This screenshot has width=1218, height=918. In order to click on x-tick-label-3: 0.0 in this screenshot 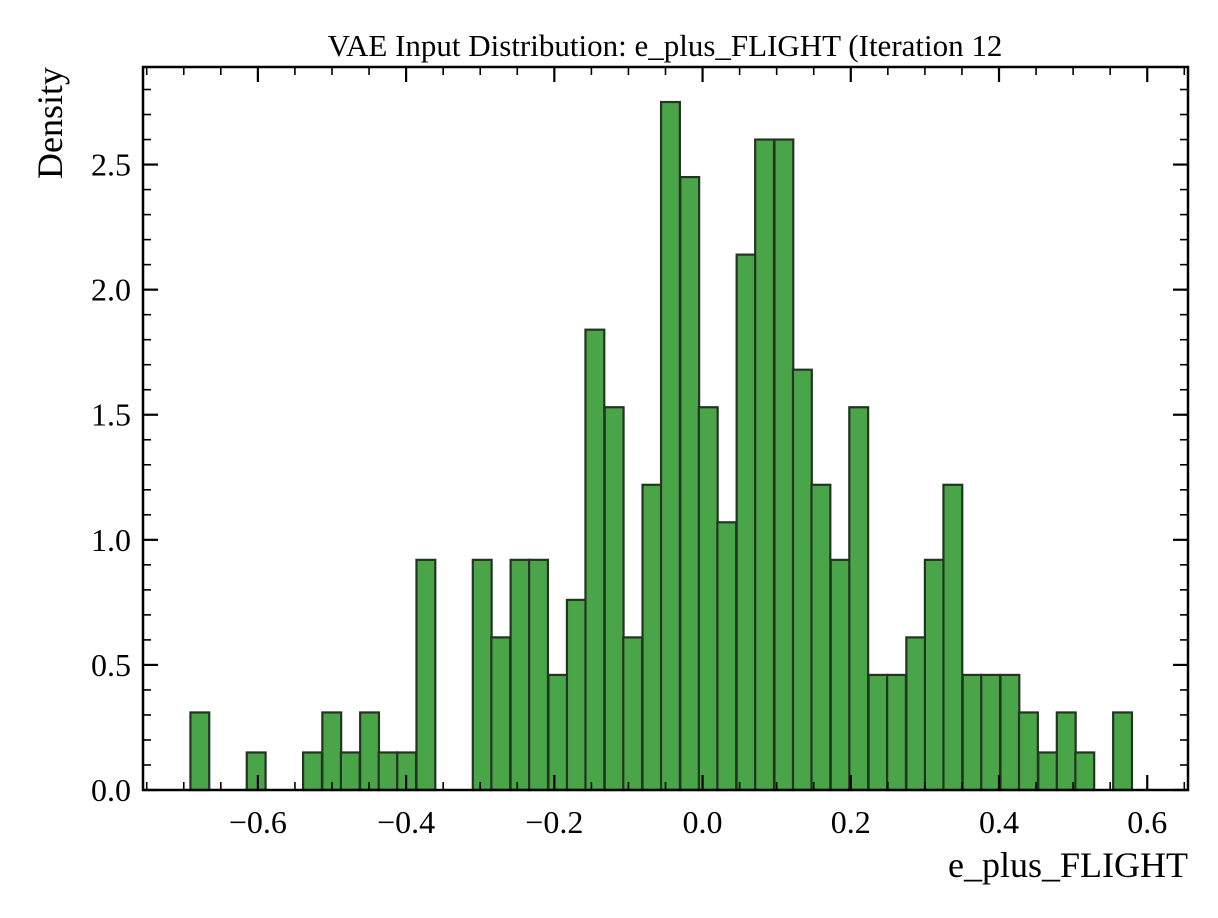, I will do `click(703, 822)`.